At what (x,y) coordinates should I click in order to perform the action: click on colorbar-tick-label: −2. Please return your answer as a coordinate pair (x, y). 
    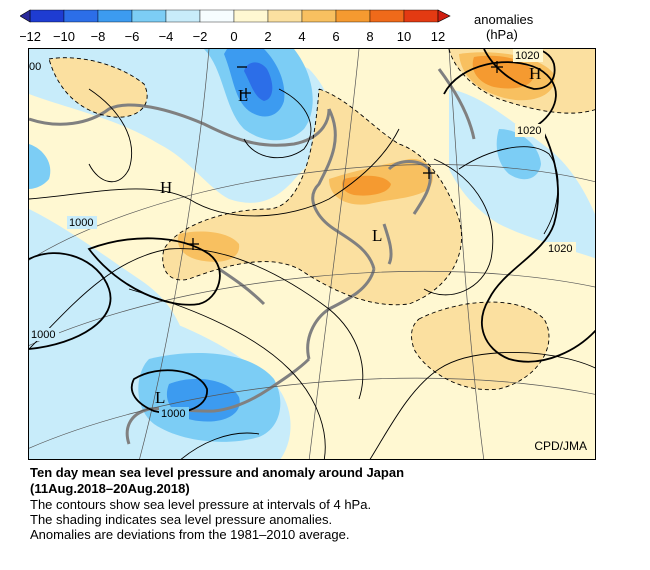
    Looking at the image, I should click on (200, 36).